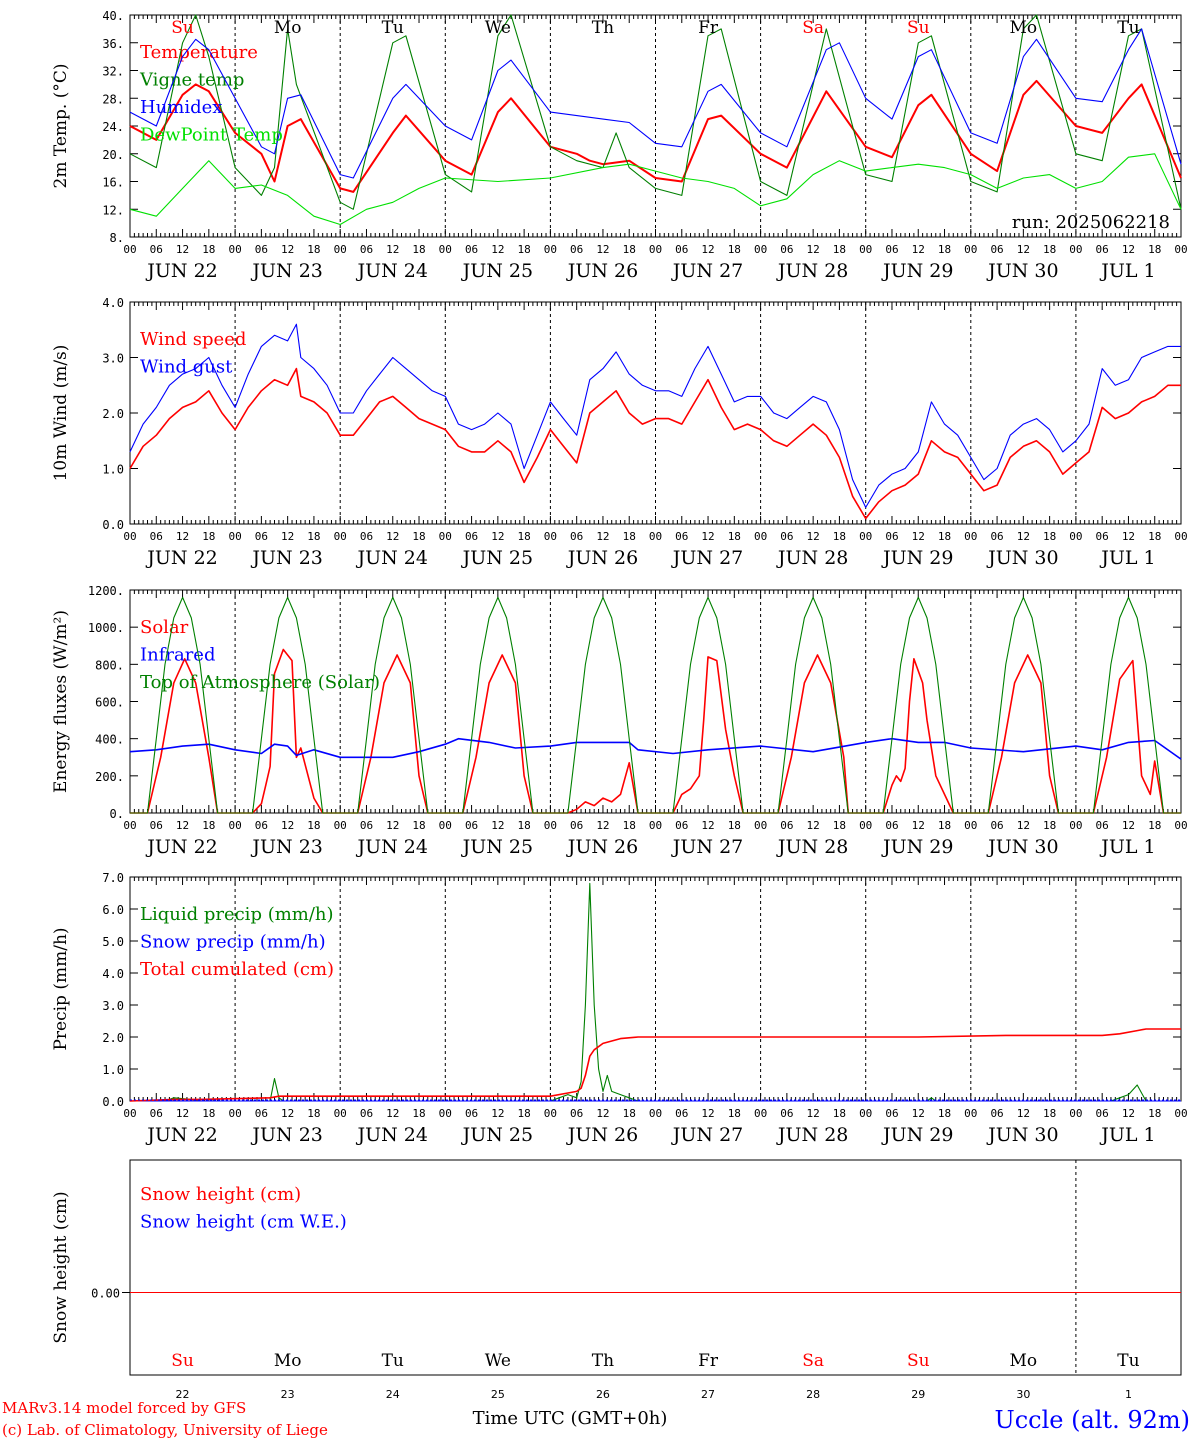 This screenshot has width=1194, height=1440. Describe the element at coordinates (182, 1361) in the screenshot. I see `weekday-label-bottom: Su` at that location.